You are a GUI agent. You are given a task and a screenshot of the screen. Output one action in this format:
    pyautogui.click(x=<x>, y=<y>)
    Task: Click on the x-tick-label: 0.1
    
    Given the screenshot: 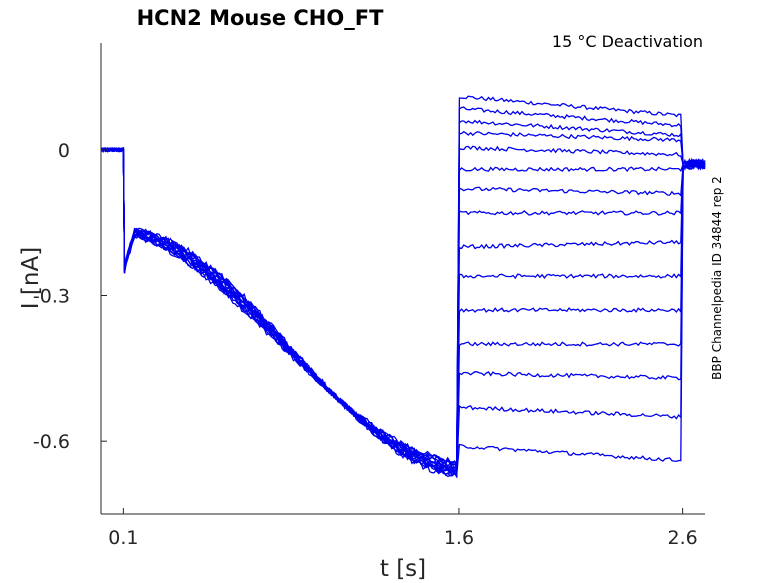 What is the action you would take?
    pyautogui.click(x=123, y=538)
    